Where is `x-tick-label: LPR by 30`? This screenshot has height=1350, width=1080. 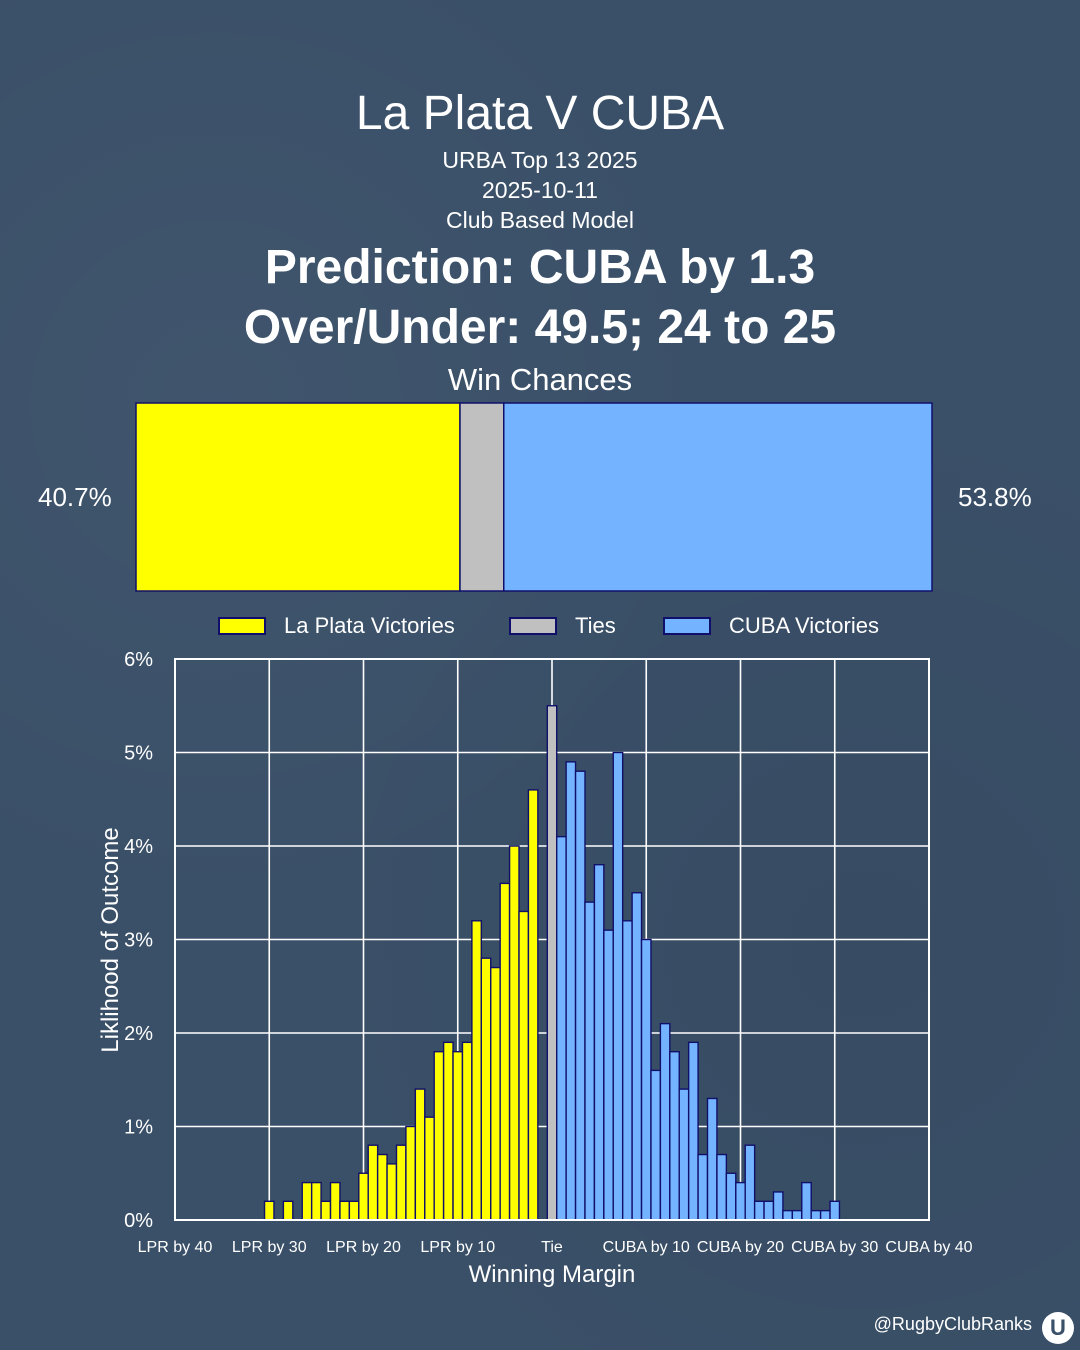
x-tick-label: LPR by 30 is located at coordinates (269, 1247).